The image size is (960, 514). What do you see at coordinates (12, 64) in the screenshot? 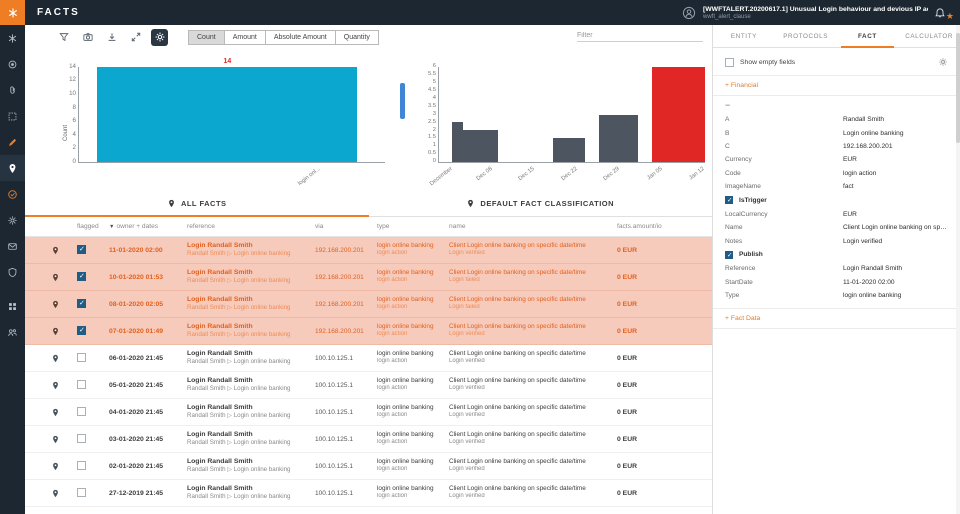
I see `sidebar-item-target` at bounding box center [12, 64].